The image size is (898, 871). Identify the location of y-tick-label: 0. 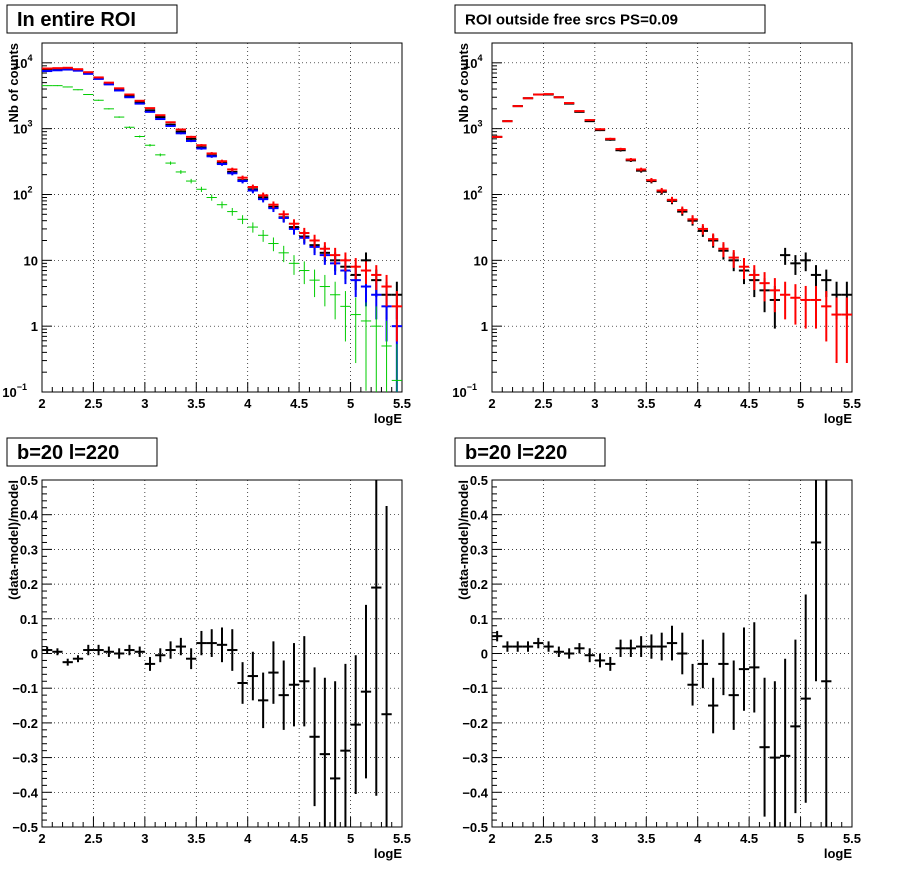
(34, 654).